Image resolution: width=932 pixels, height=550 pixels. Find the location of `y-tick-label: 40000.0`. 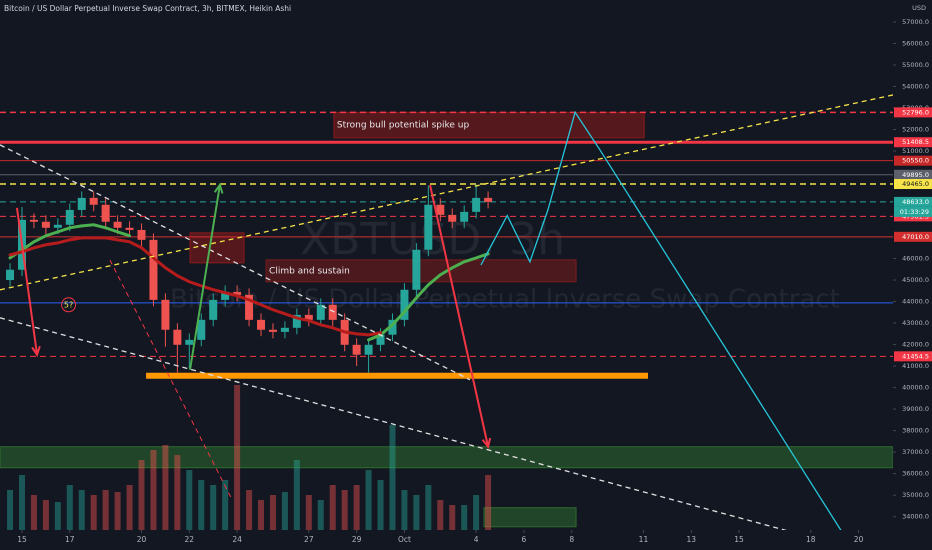

y-tick-label: 40000.0 is located at coordinates (915, 388).